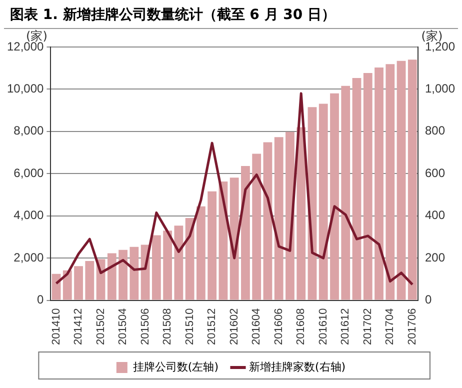  I want to click on y2-tick-label: 400, so click(435, 215).